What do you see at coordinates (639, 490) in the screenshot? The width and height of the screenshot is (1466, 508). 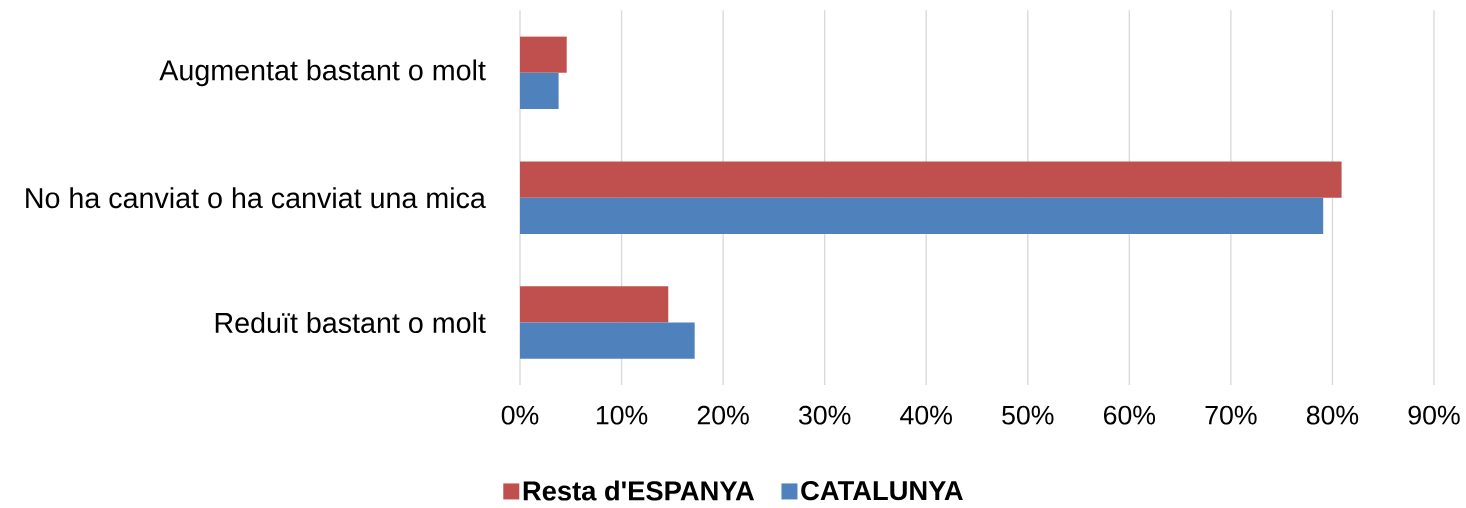 I see `legend-label: Resta d'ESPANYA` at bounding box center [639, 490].